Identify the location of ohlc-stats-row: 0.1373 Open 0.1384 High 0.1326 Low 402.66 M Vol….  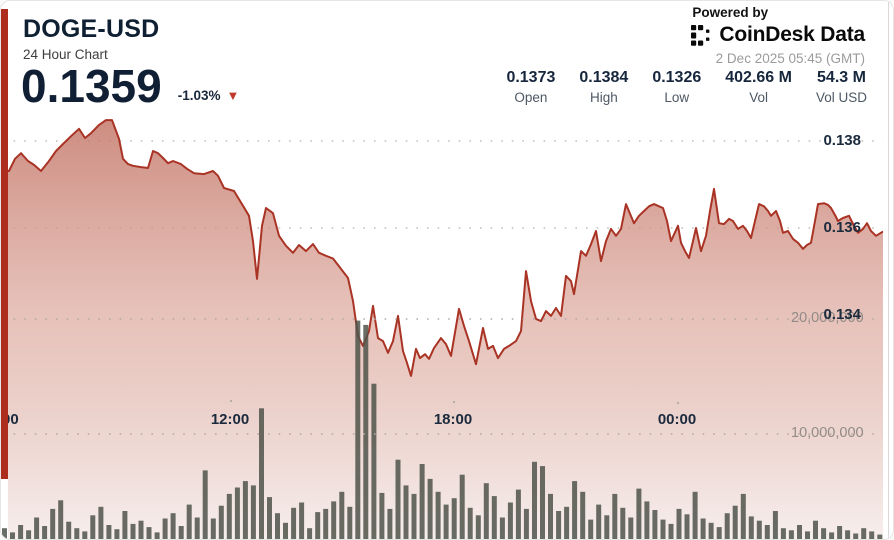
(686, 87).